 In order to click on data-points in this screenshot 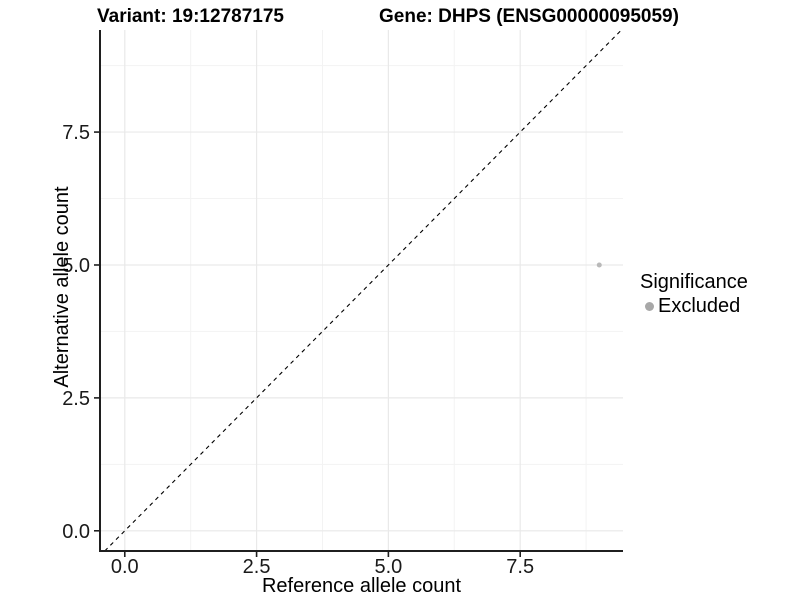, I will do `click(599, 265)`.